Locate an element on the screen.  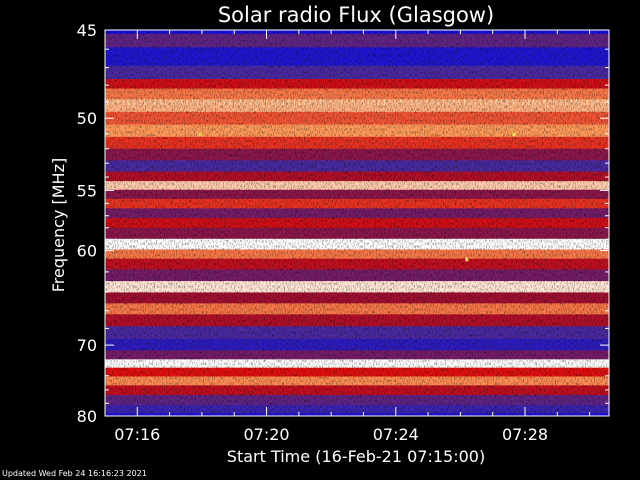
x-tick-label: 07:16 is located at coordinates (137, 434).